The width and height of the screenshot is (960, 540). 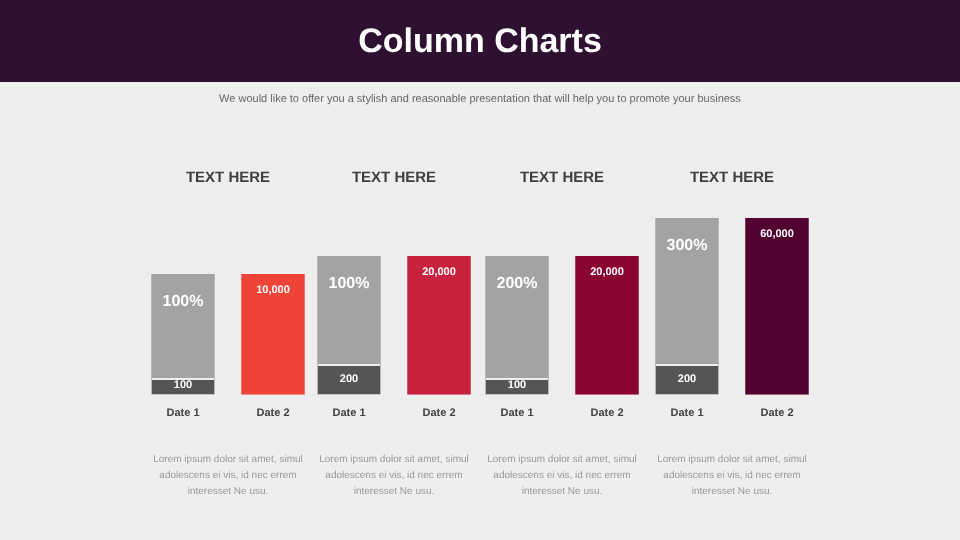 I want to click on data-label: 300%, so click(x=687, y=245).